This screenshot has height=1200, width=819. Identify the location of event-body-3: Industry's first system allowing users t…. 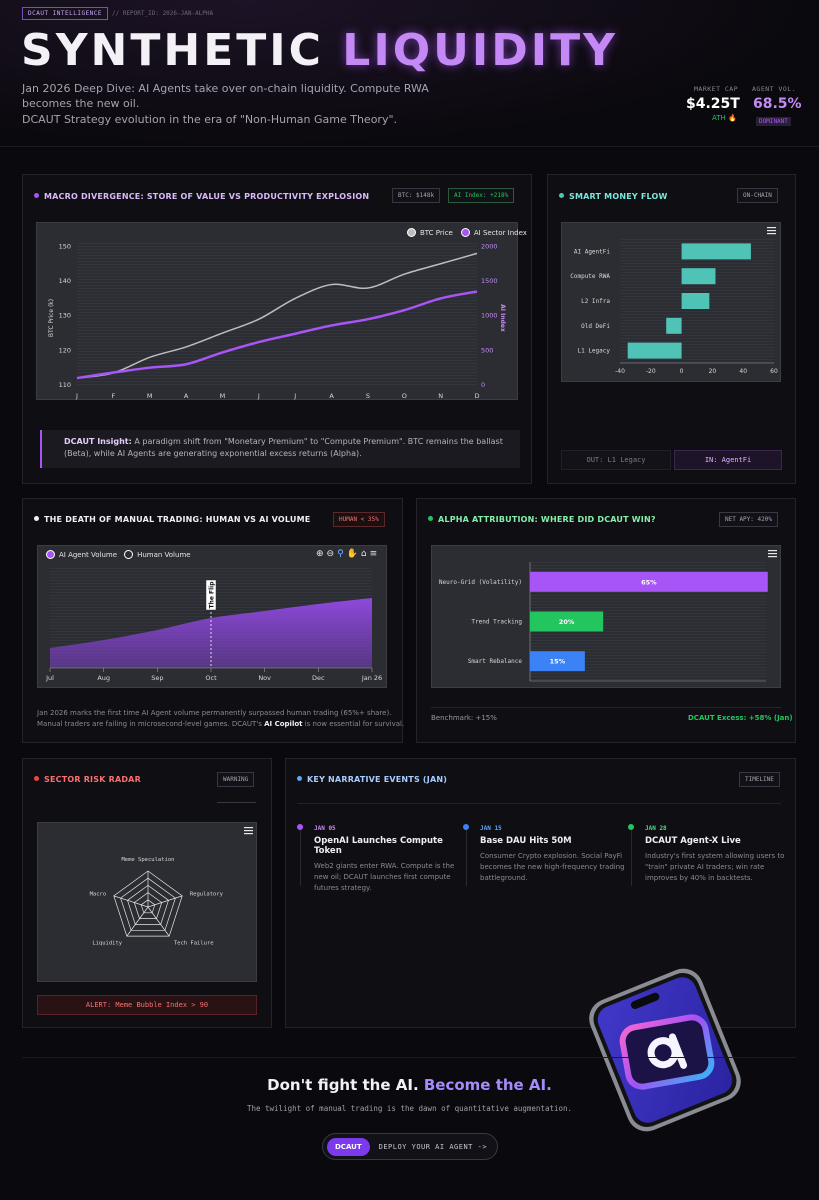
(715, 867).